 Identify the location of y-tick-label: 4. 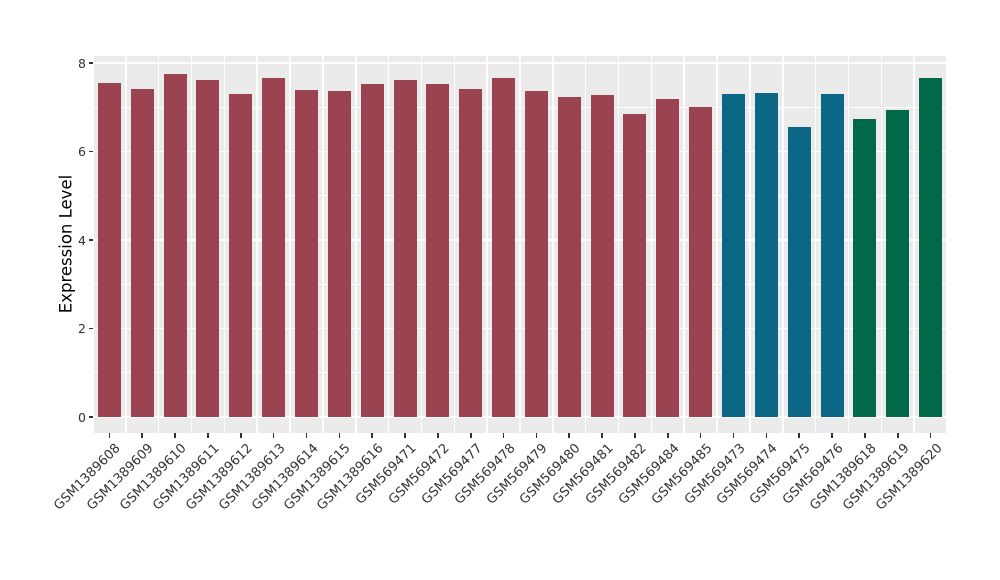
(82, 240).